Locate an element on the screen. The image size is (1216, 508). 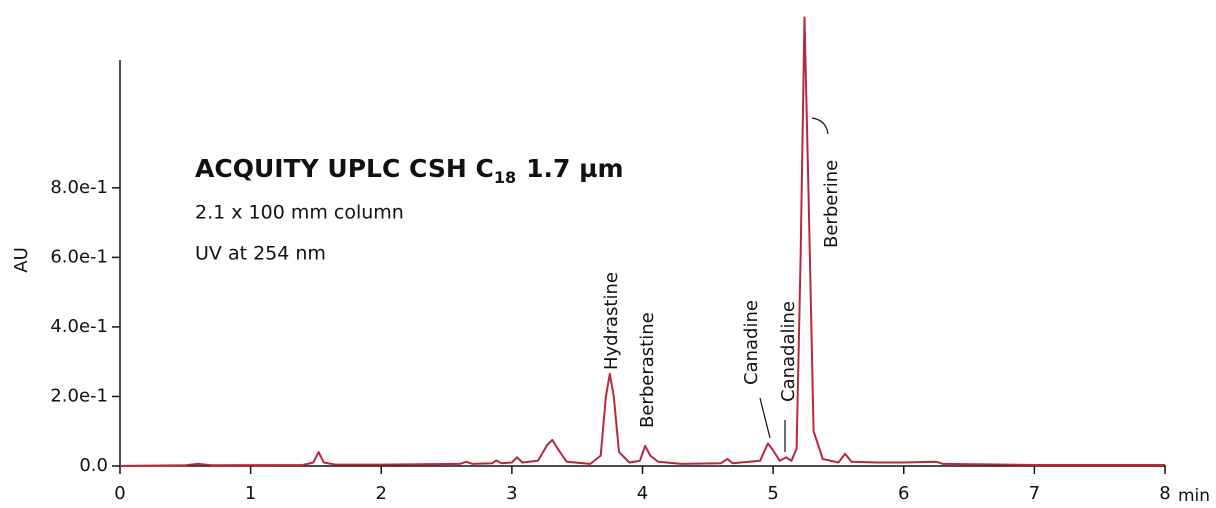
chart-title: ACQUITY UPLC CSH C18 1.7 µm is located at coordinates (409, 170).